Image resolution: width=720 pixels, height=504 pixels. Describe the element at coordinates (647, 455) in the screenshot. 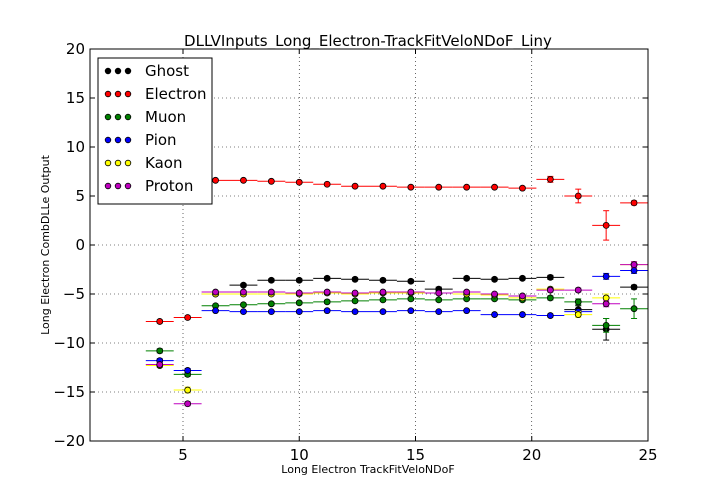

I see `x-tick-label: 25` at that location.